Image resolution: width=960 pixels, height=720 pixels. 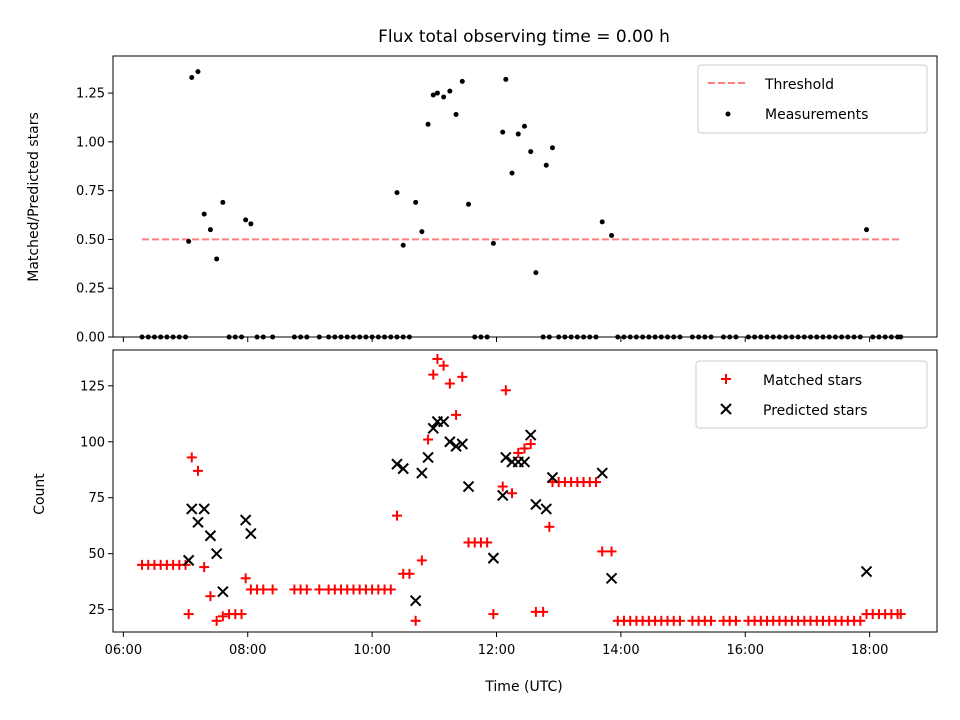 I want to click on legend-x-marker, so click(x=726, y=409).